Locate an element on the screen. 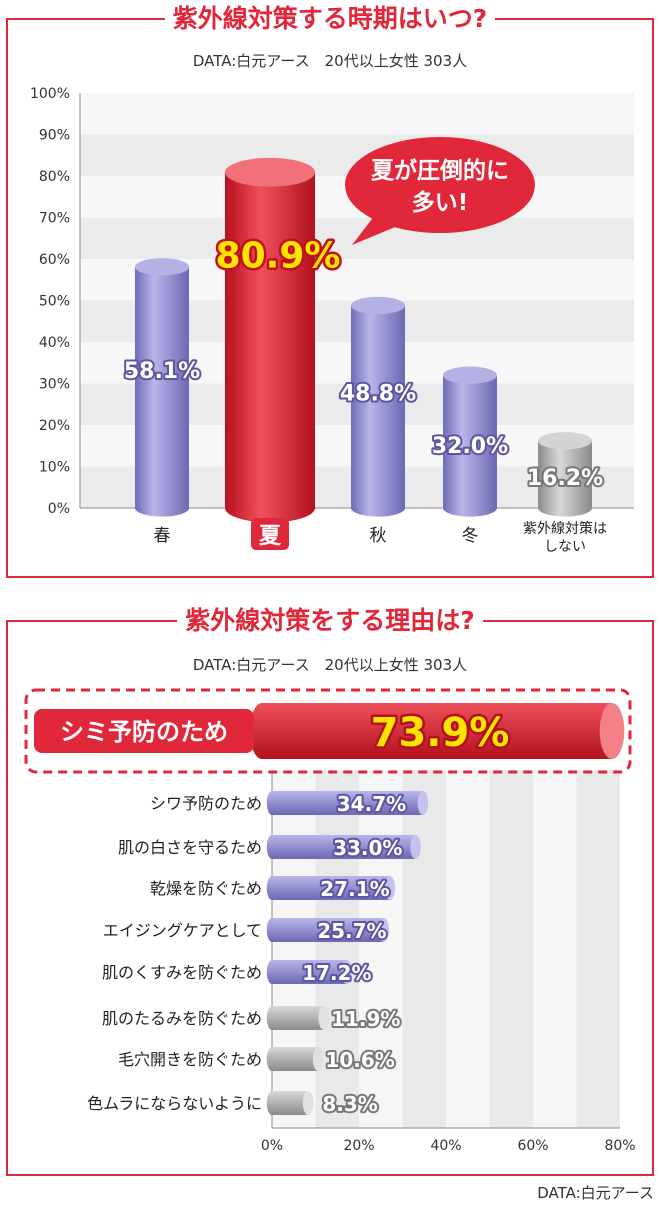  highlight-frame is located at coordinates (328, 731).